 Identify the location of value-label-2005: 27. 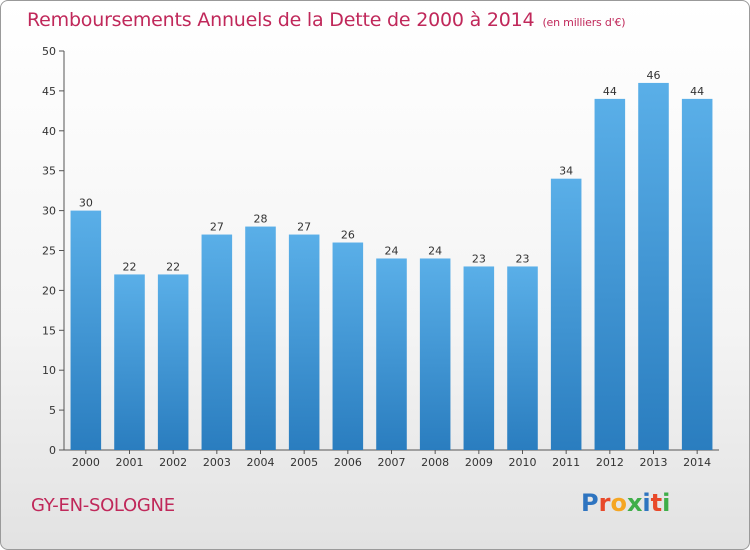
(304, 227).